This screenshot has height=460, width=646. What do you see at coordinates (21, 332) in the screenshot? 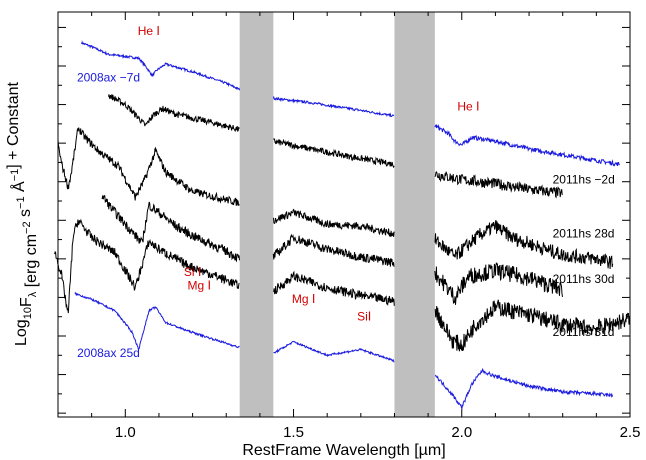
I see `y-label-part: Log` at bounding box center [21, 332].